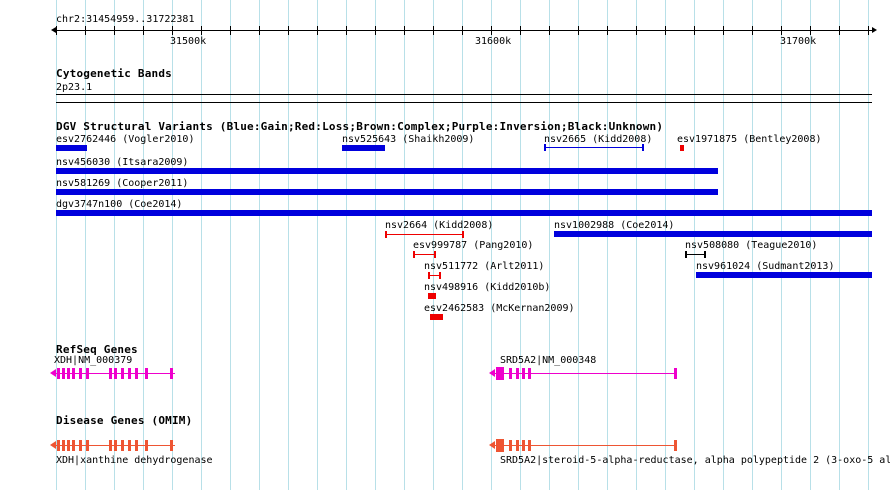 The width and height of the screenshot is (890, 490). What do you see at coordinates (125, 139) in the screenshot?
I see `sv-feature-label: esv2762446 (Vogler2010)` at bounding box center [125, 139].